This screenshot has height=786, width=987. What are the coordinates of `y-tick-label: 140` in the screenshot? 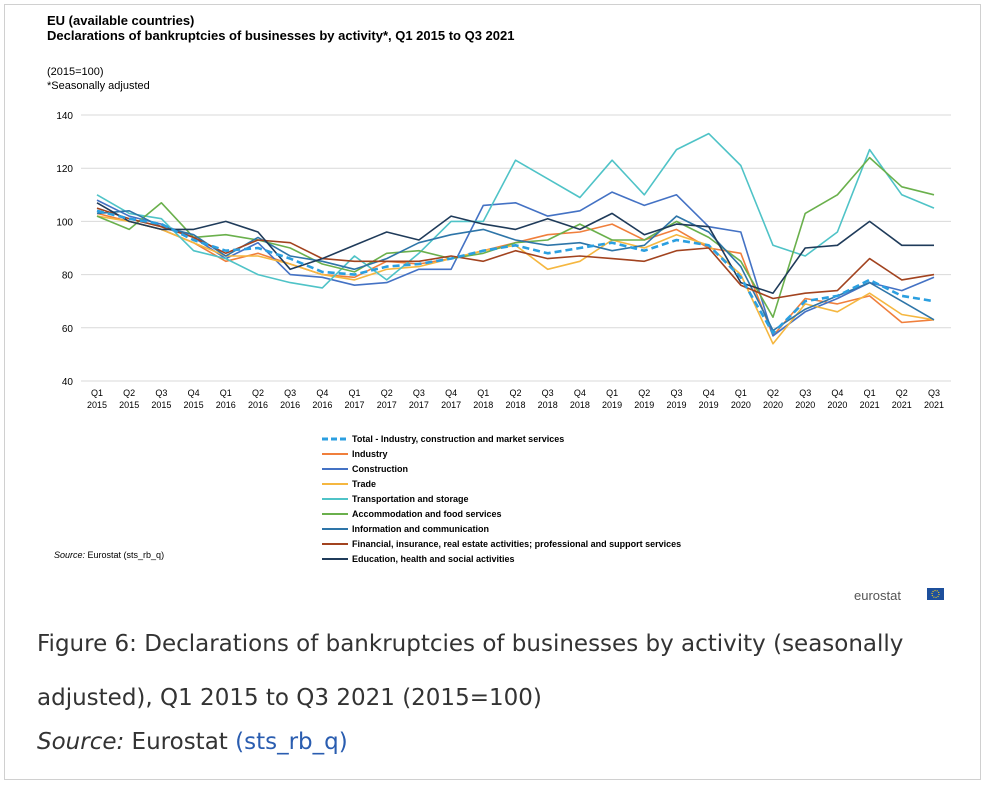 It's located at (64, 116).